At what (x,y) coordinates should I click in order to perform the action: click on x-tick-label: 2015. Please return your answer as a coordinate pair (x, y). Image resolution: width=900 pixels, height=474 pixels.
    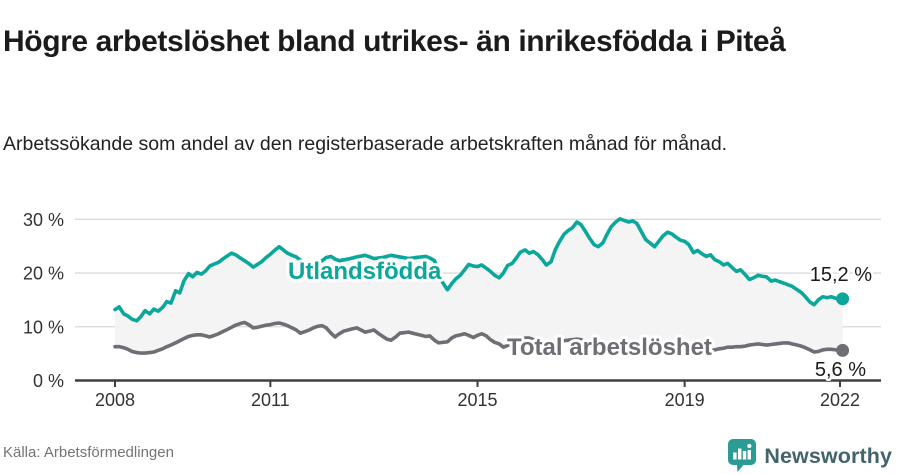
    Looking at the image, I should click on (477, 400).